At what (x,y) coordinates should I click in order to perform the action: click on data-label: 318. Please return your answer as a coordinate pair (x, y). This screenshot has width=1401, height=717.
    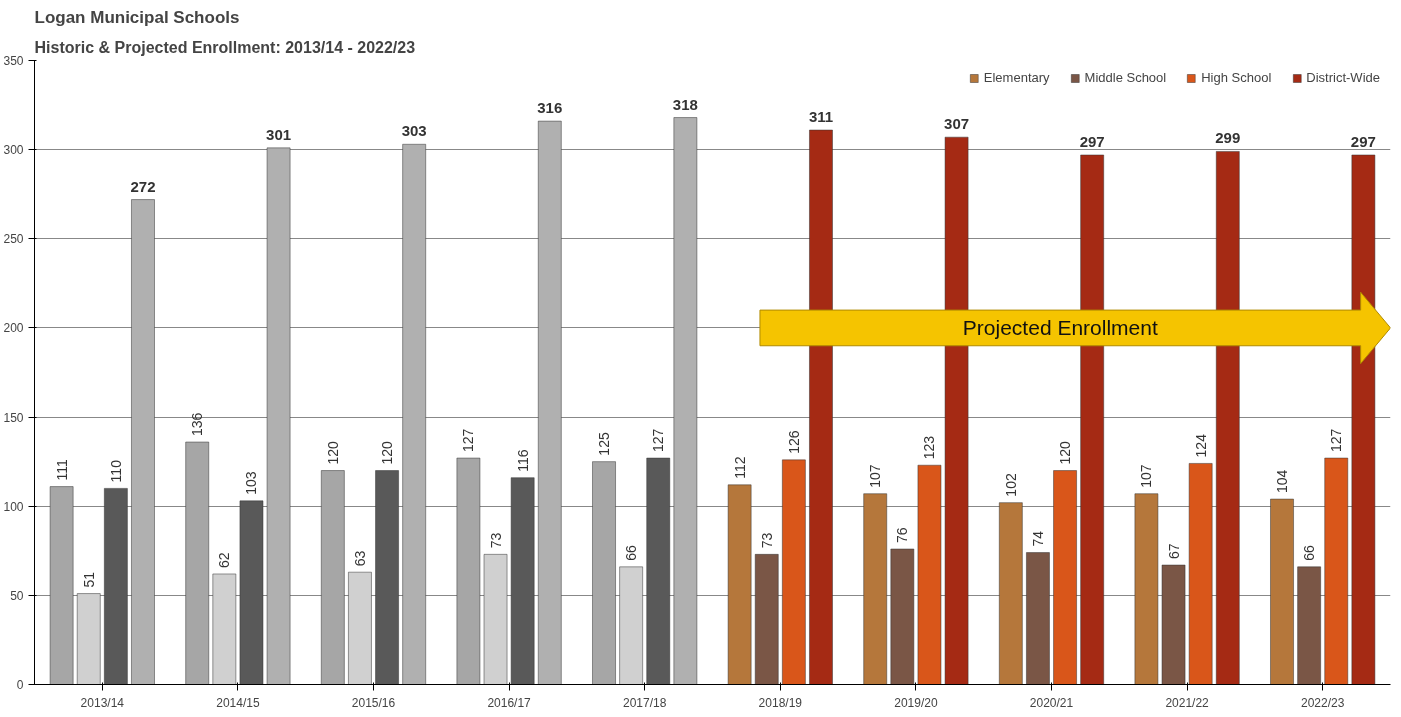
    Looking at the image, I should click on (685, 104).